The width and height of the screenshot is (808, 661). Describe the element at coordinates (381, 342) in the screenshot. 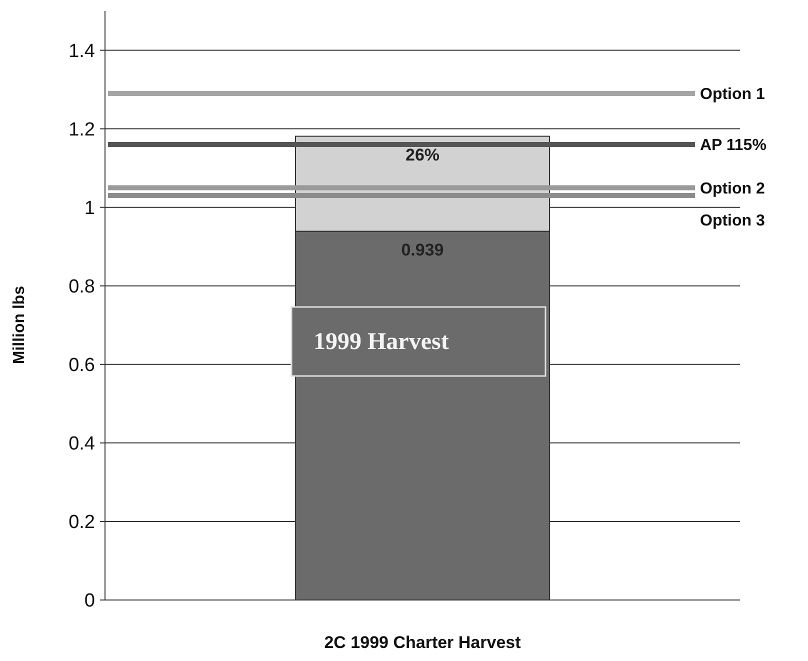

I see `series-label: 1999 Harvest` at that location.